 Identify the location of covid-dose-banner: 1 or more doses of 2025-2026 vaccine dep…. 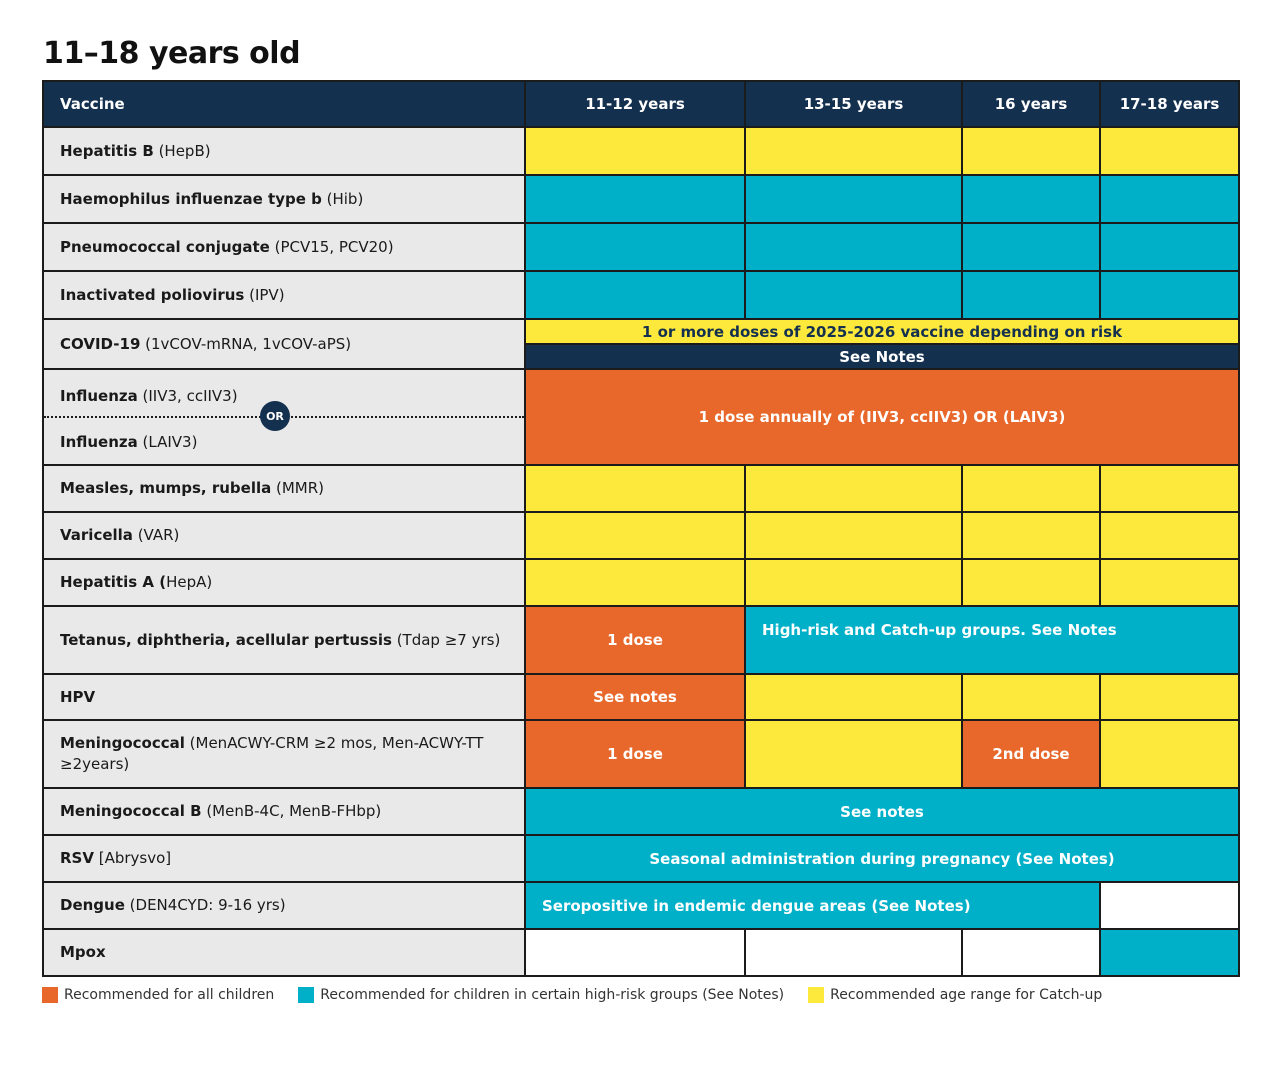
(882, 332).